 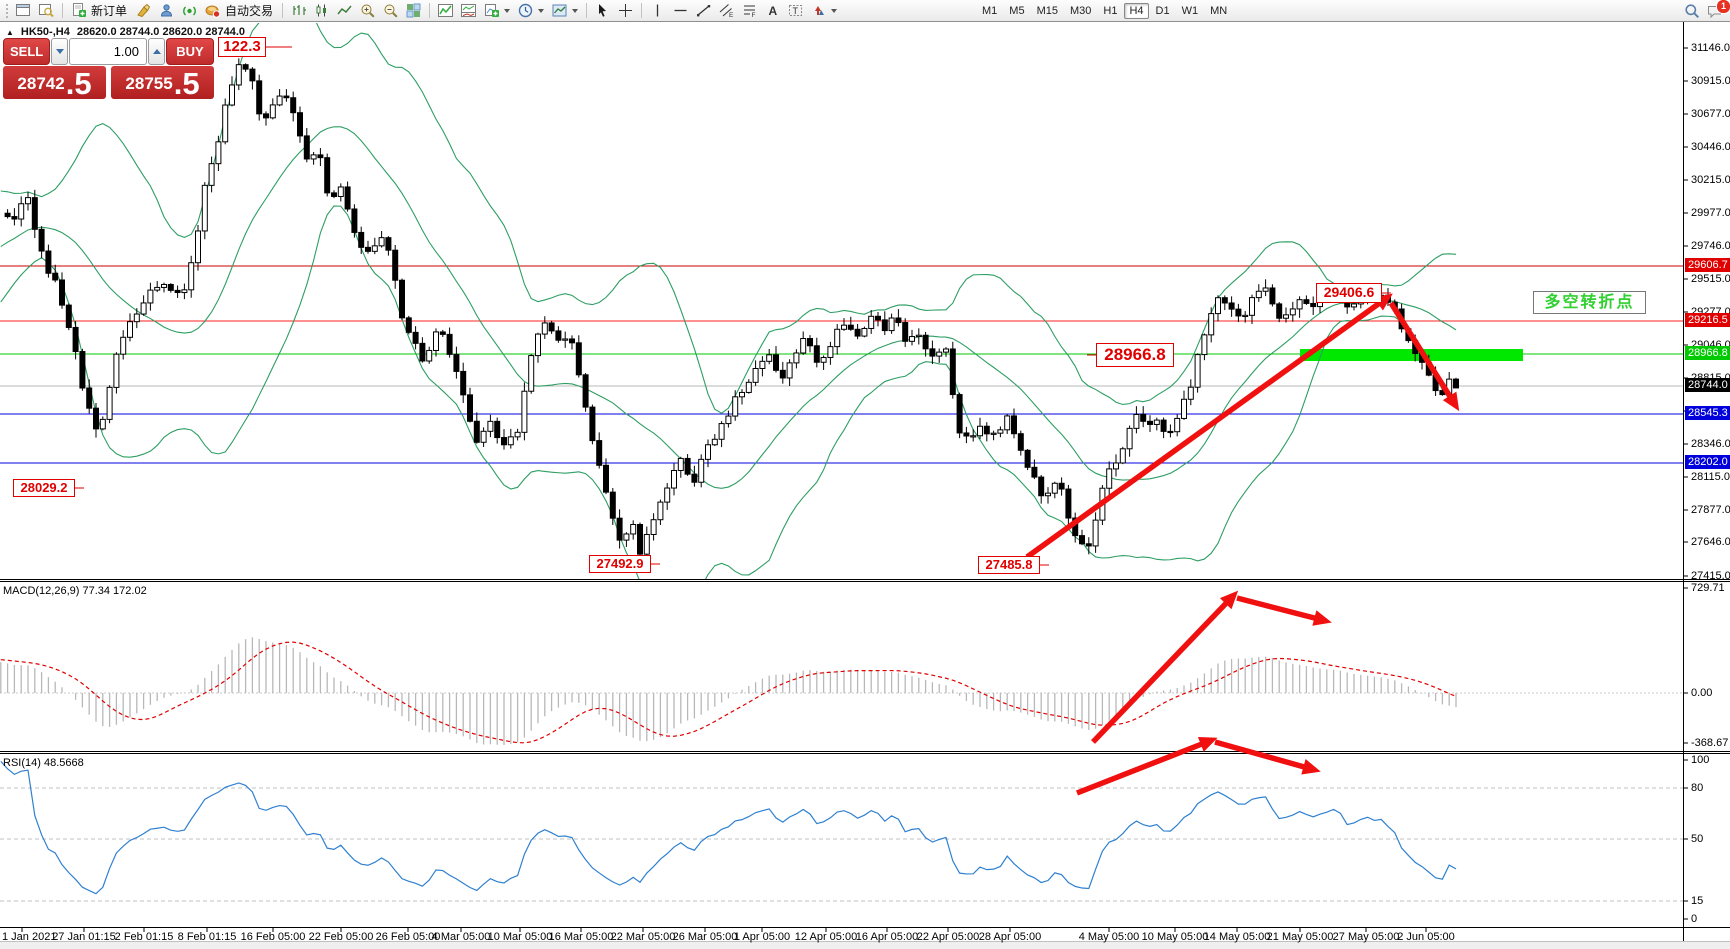 I want to click on sell-price-display: 28742 .5, so click(x=54, y=82).